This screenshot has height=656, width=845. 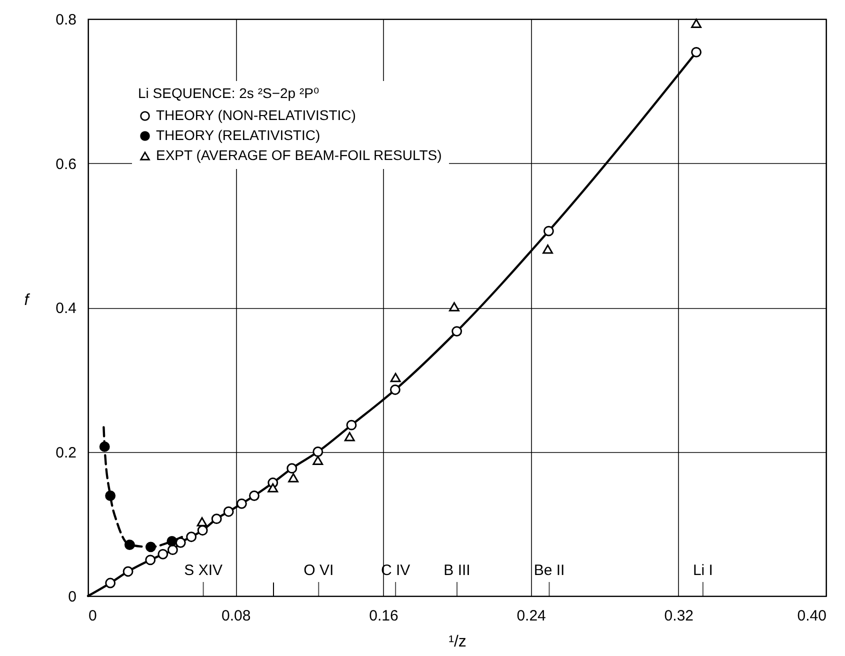 What do you see at coordinates (549, 570) in the screenshot?
I see `ref-line-label: Be II` at bounding box center [549, 570].